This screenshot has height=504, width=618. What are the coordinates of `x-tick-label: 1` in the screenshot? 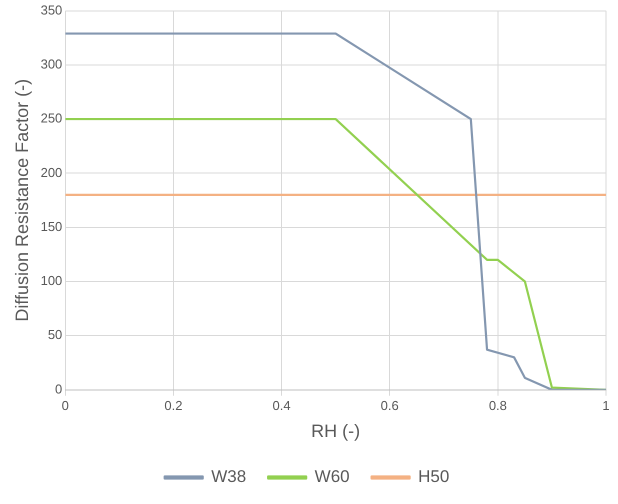 It's located at (606, 406).